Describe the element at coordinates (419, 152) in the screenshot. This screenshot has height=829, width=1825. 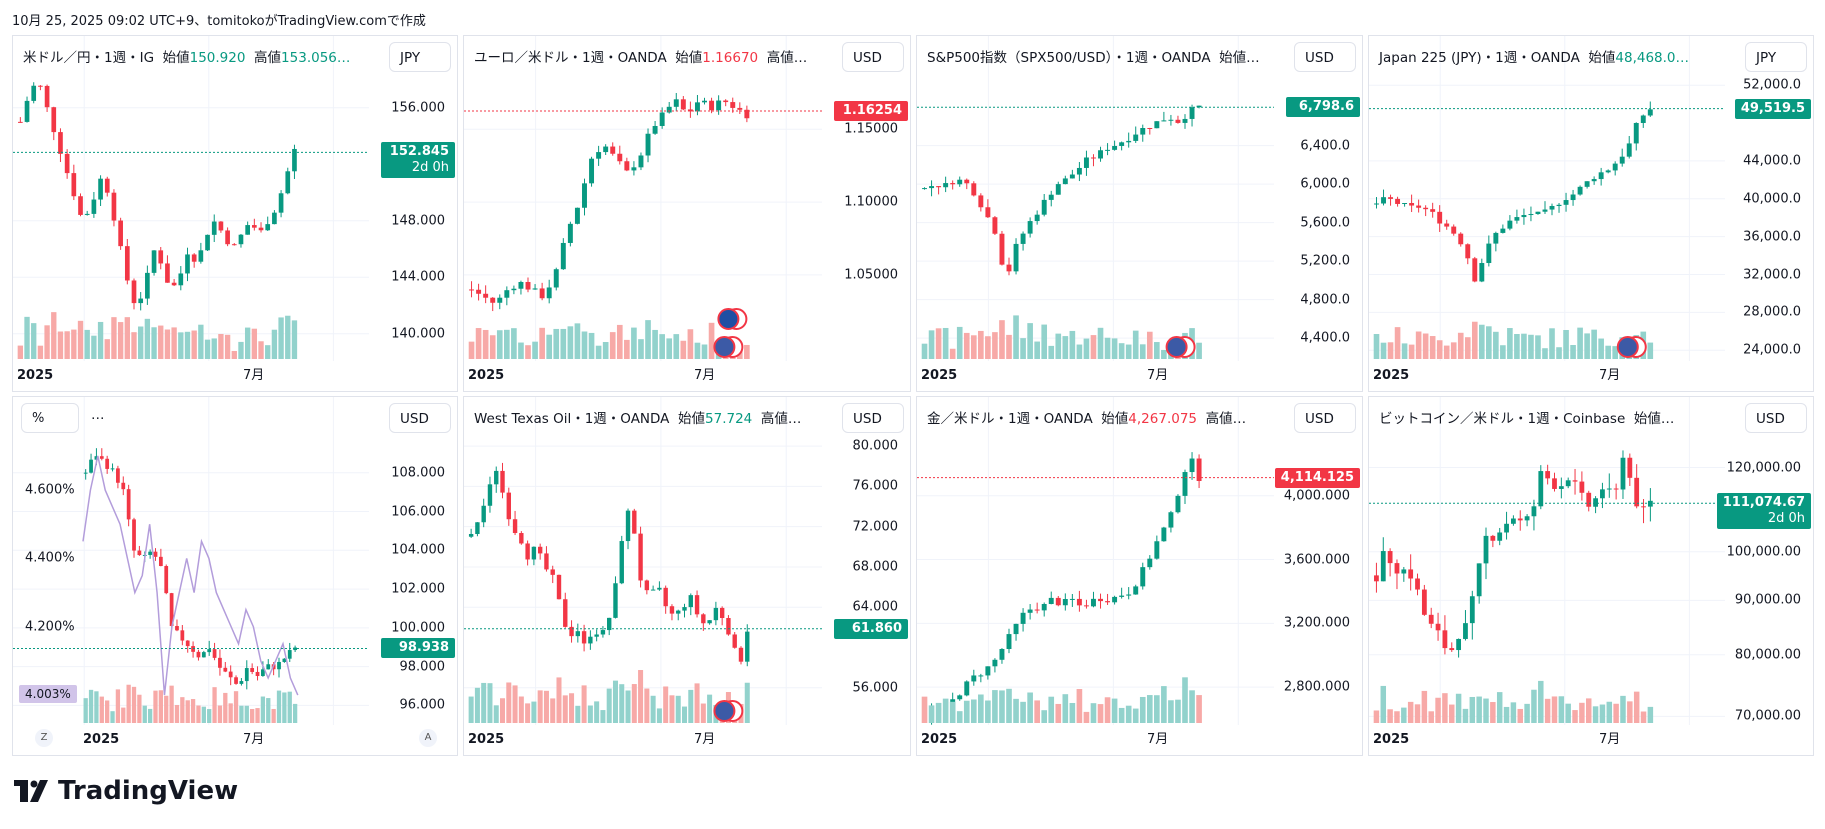
I see `last-price-value: 152.845` at that location.